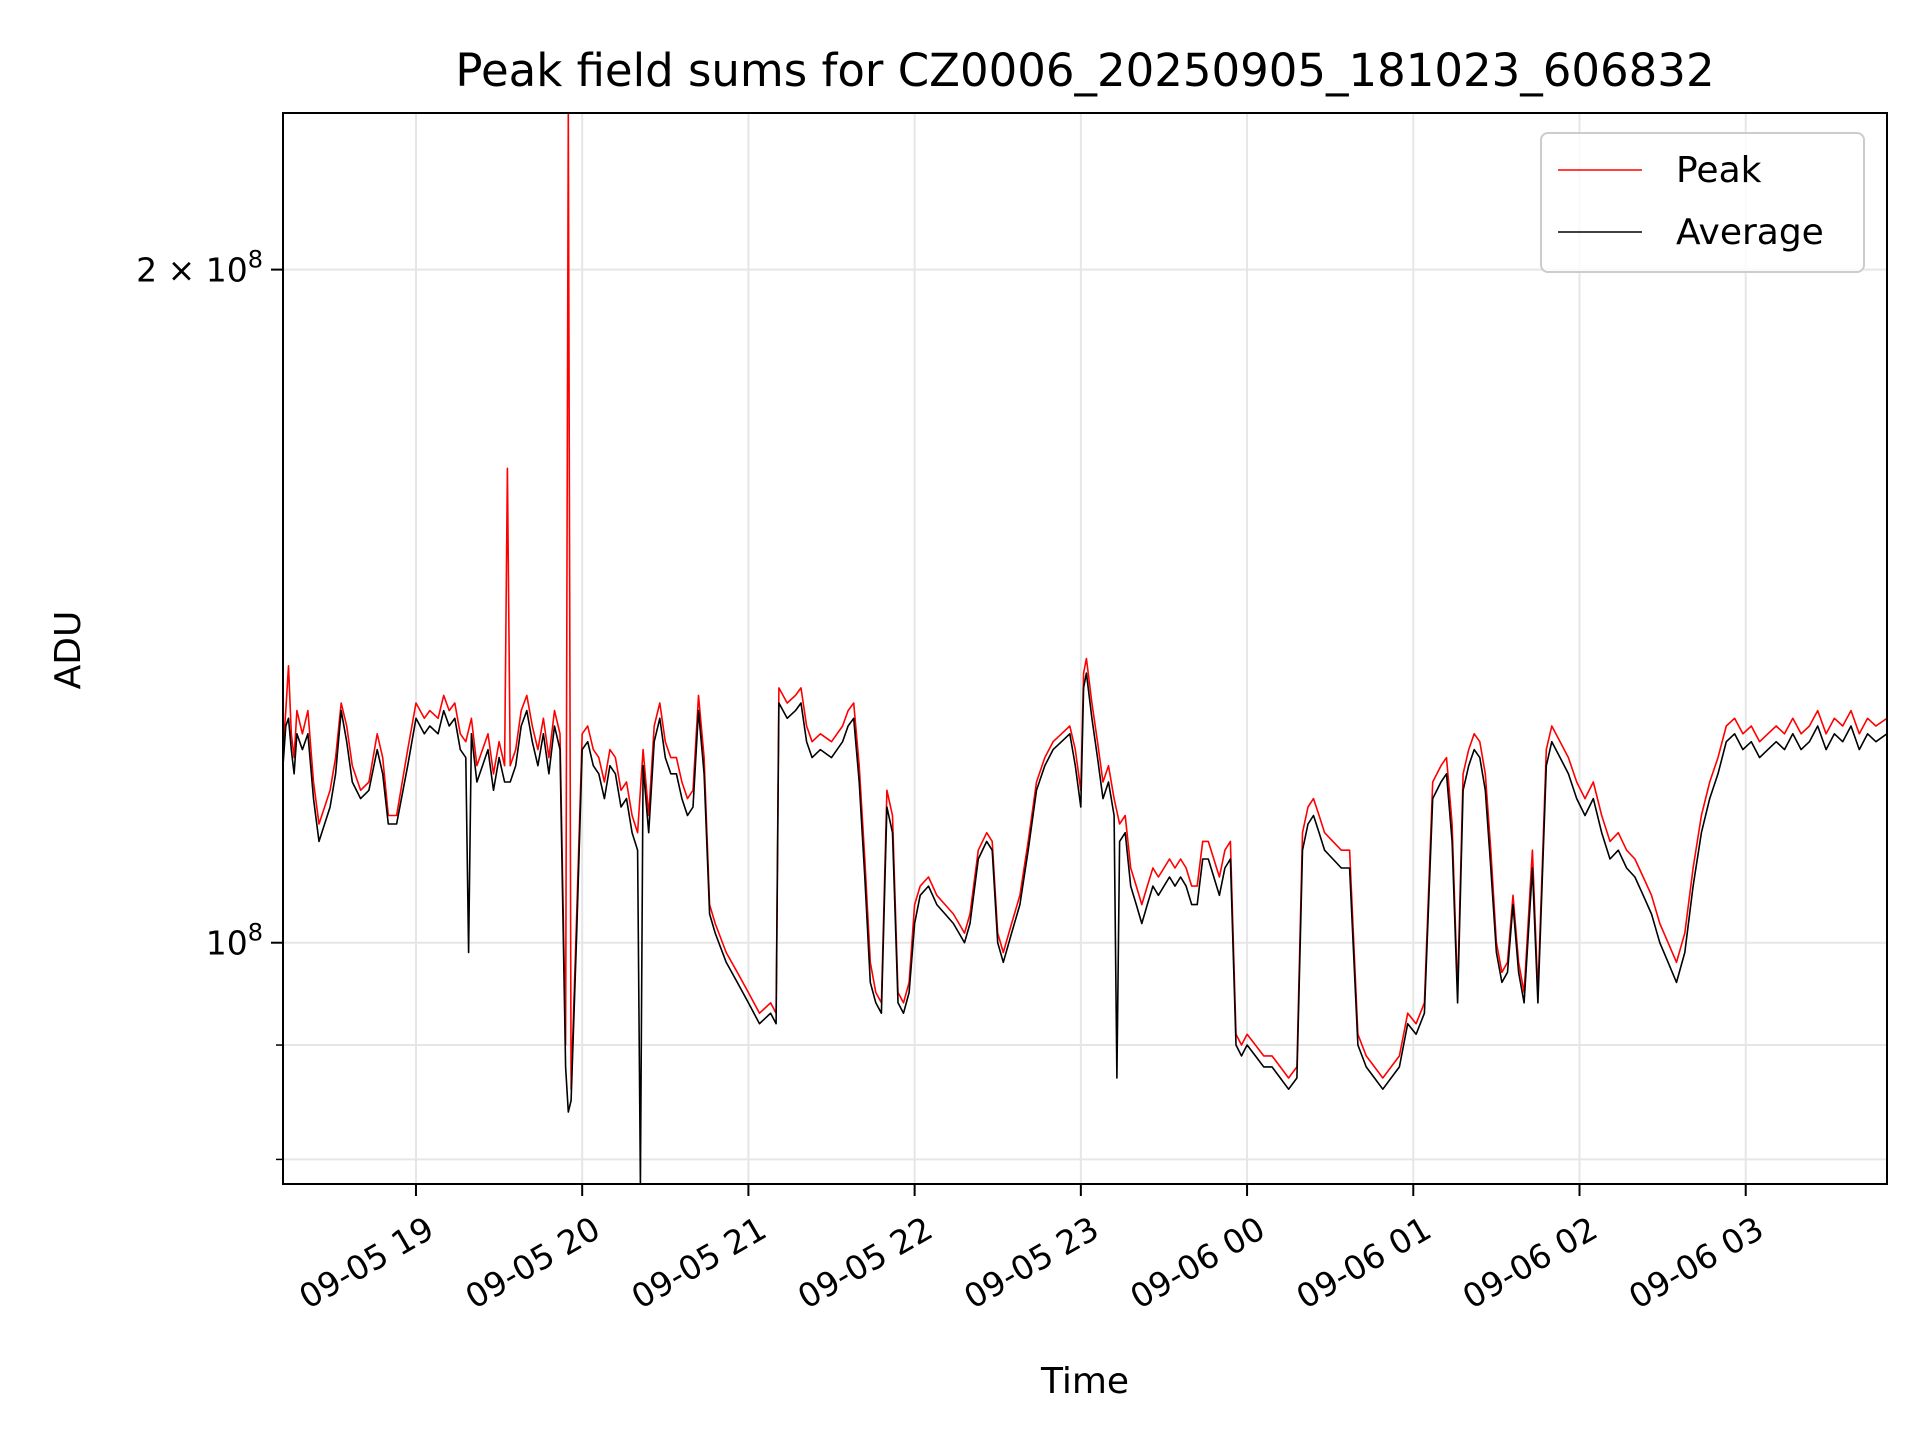 Image resolution: width=1920 pixels, height=1440 pixels. Describe the element at coordinates (68, 650) in the screenshot. I see `y-axis-label: ADU` at that location.